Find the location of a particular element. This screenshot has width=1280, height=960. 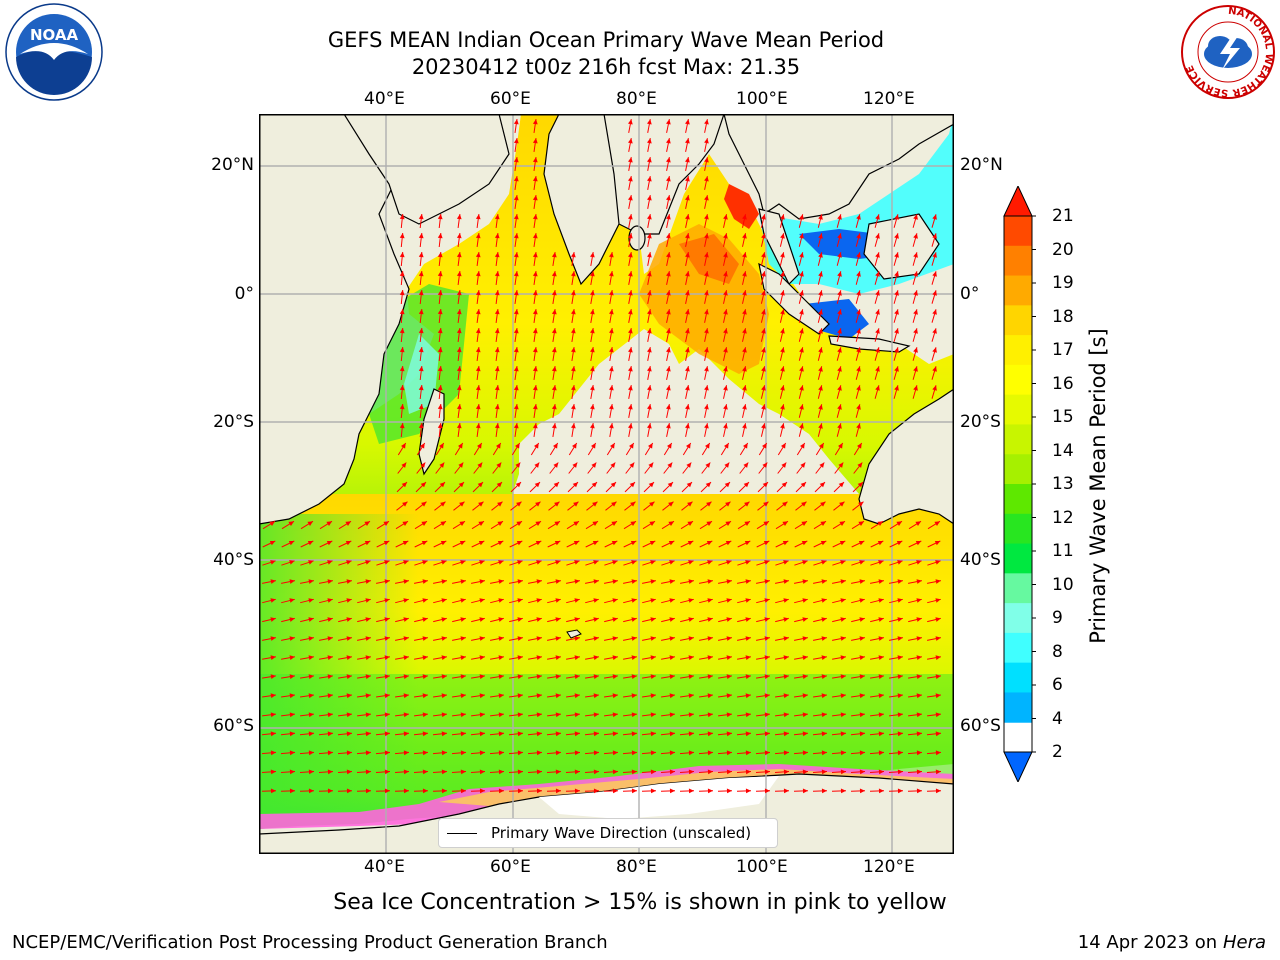

colorbar-tick-label: 13 is located at coordinates (1063, 484).